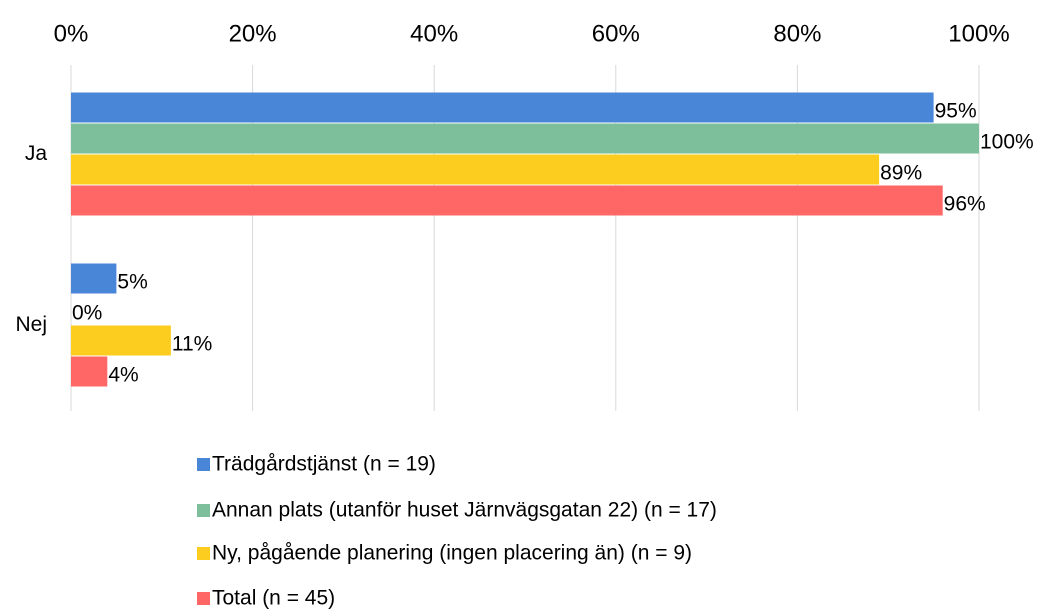 The height and width of the screenshot is (613, 1043). Describe the element at coordinates (965, 204) in the screenshot. I see `data-label: 96%` at that location.